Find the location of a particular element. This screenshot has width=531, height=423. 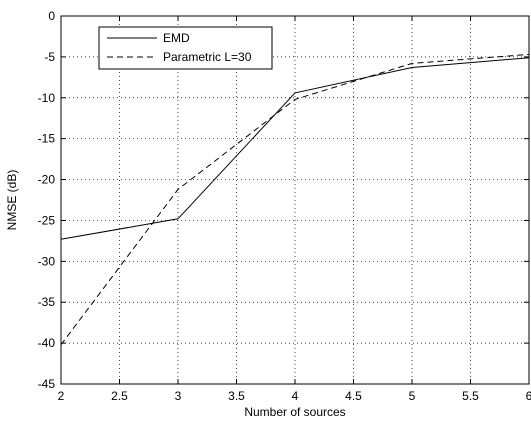

y-tick-label: -20 is located at coordinates (47, 180).